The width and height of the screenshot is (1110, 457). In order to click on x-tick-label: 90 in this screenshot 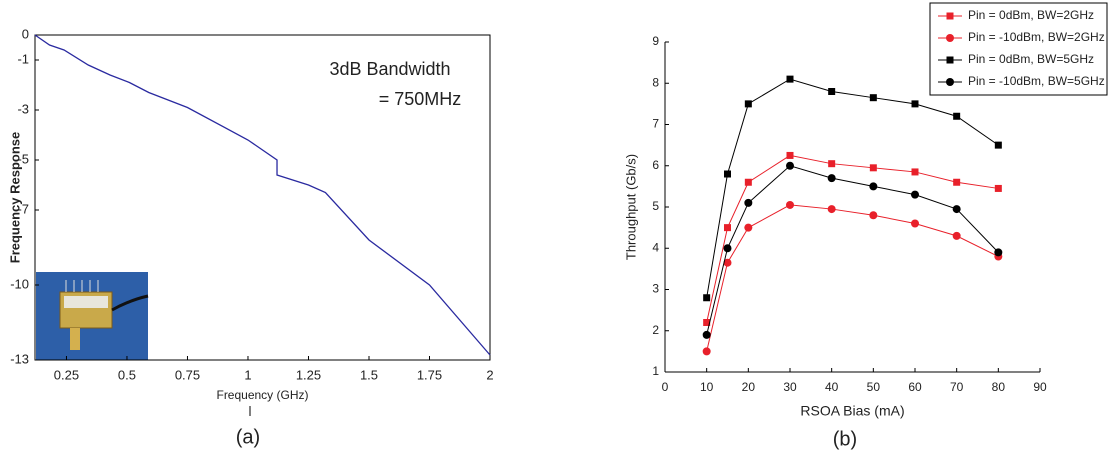, I will do `click(1040, 387)`.